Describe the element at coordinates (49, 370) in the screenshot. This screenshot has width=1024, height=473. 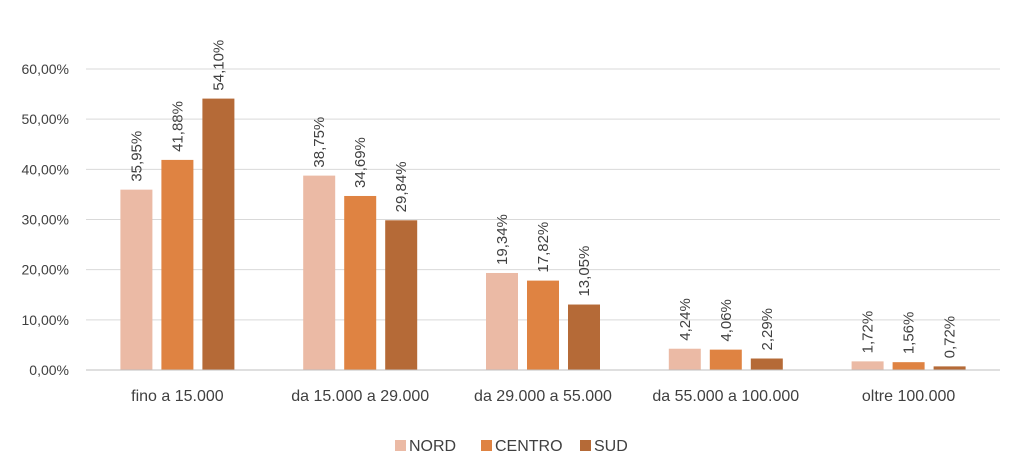
I see `y-tick-label: 0,00%` at that location.